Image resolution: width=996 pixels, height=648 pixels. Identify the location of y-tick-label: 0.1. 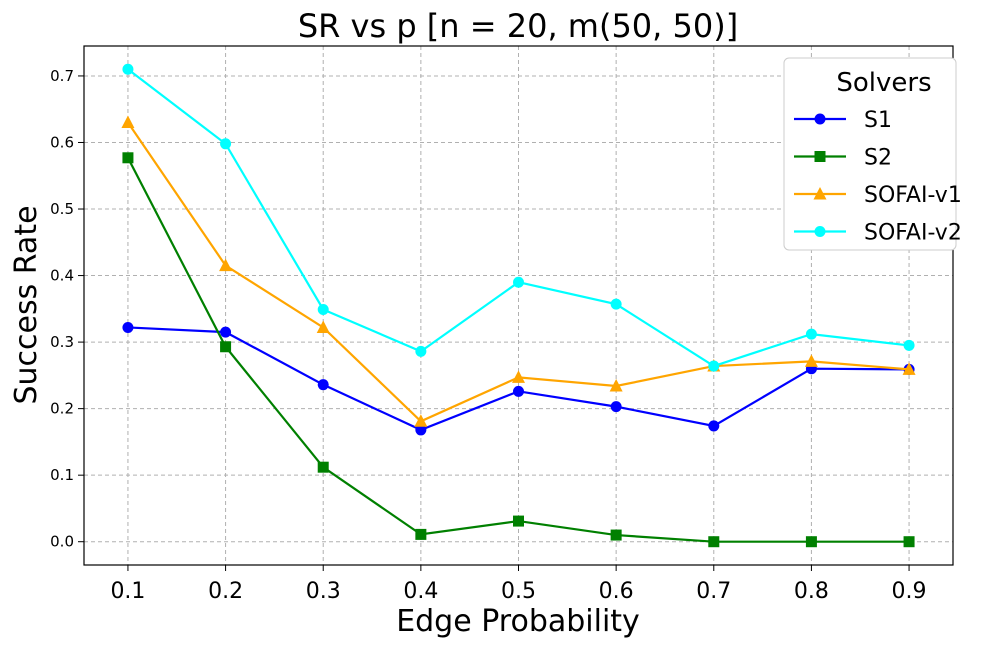
(62, 475).